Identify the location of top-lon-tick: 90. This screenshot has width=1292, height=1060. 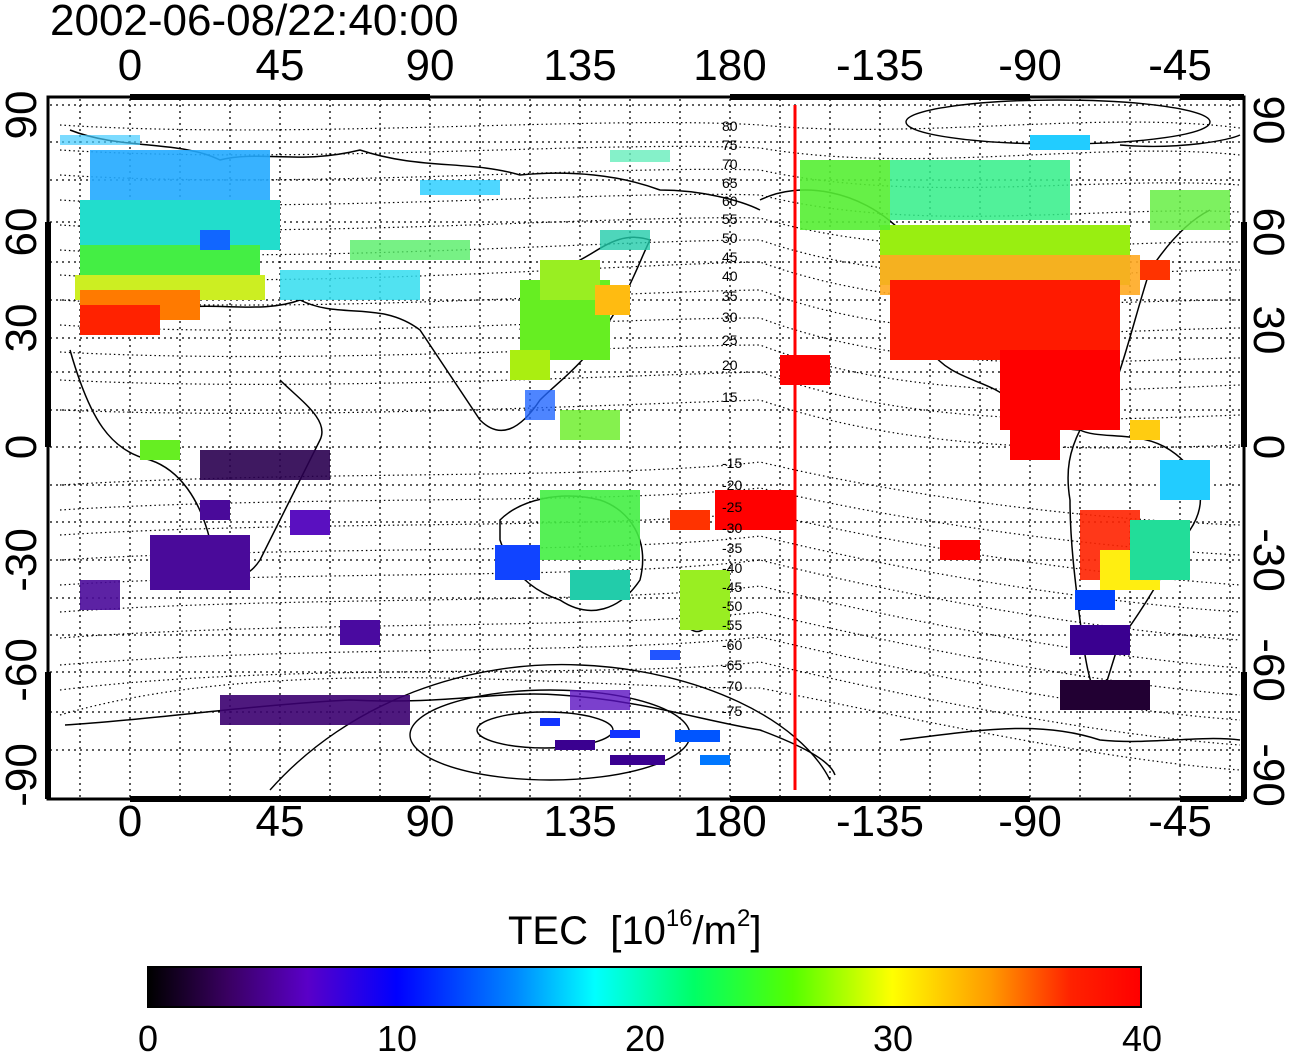
(430, 65).